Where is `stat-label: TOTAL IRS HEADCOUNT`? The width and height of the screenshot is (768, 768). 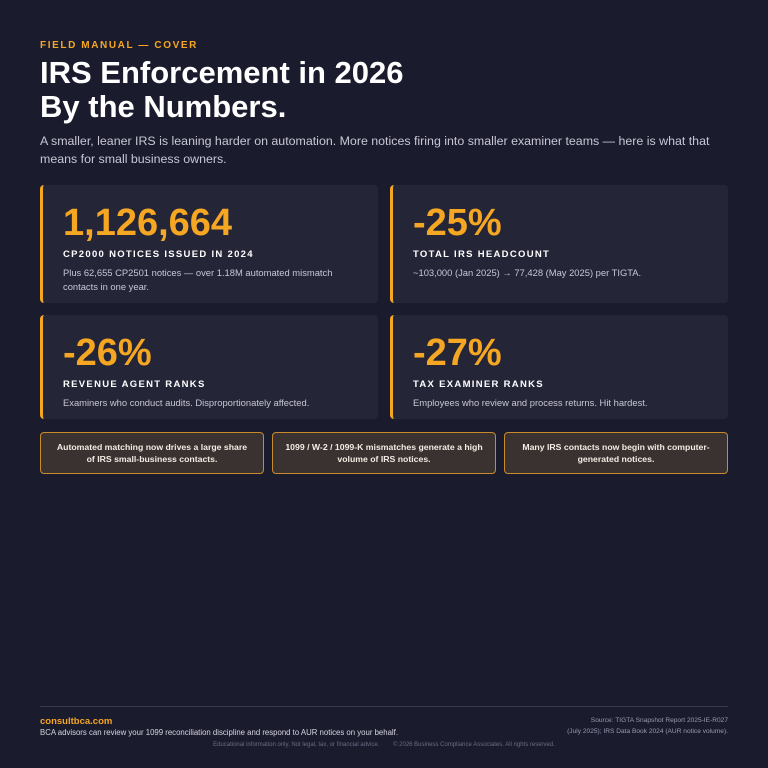 stat-label: TOTAL IRS HEADCOUNT is located at coordinates (482, 254).